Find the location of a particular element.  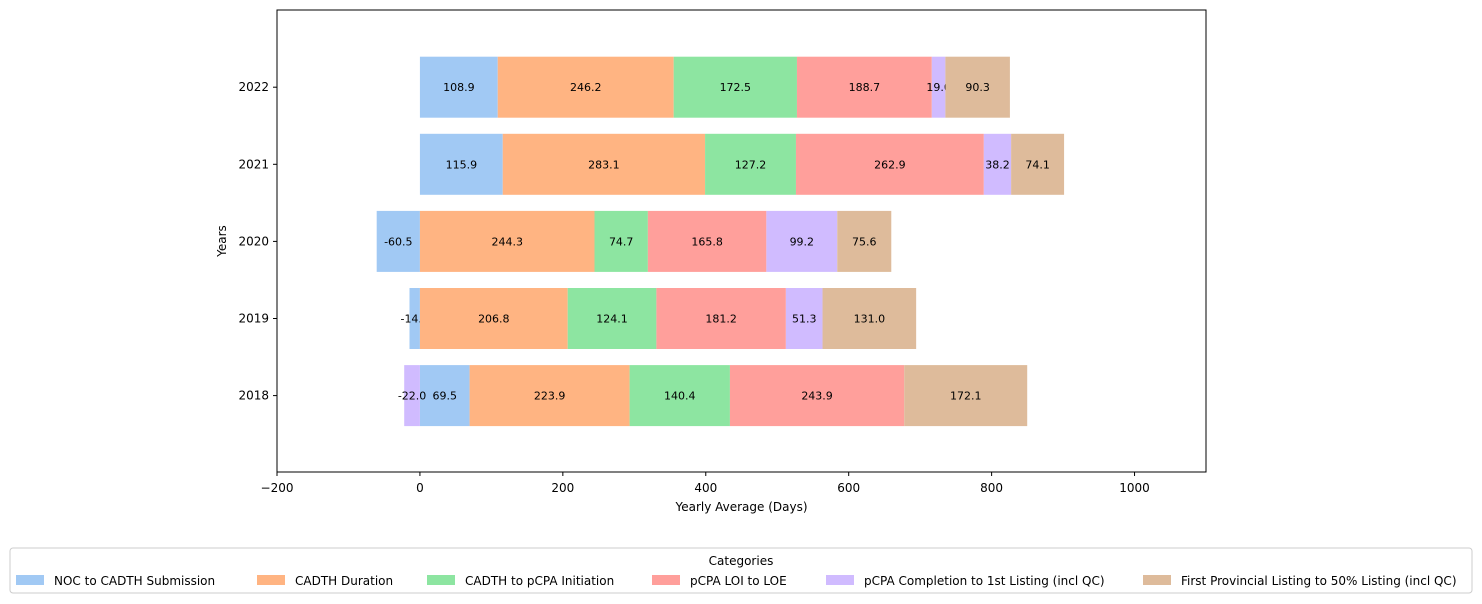

bar-value-label: 140.4 is located at coordinates (680, 396).